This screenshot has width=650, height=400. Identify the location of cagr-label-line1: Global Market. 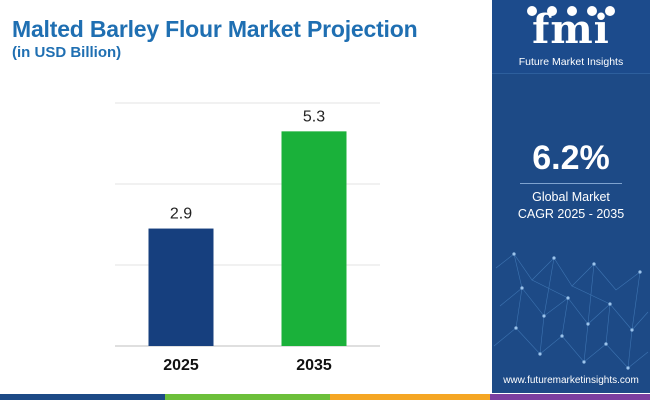
(571, 197).